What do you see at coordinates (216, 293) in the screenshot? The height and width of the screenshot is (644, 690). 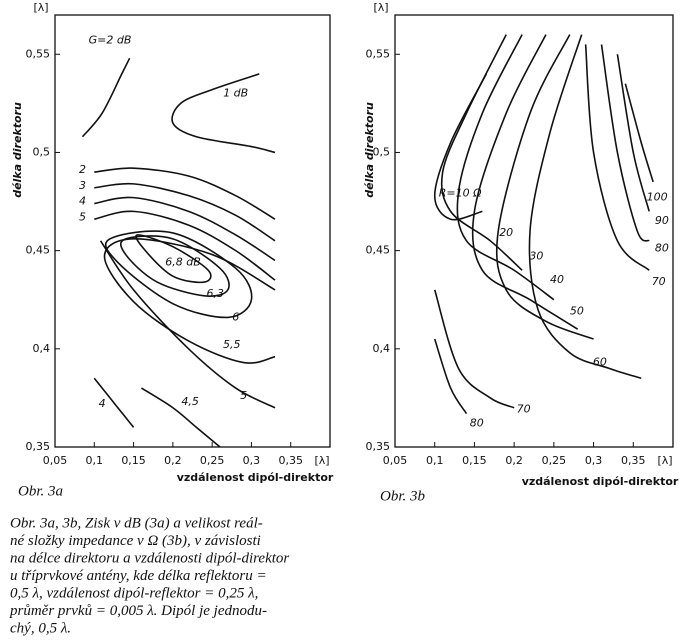 I see `contour-label: 6,3` at bounding box center [216, 293].